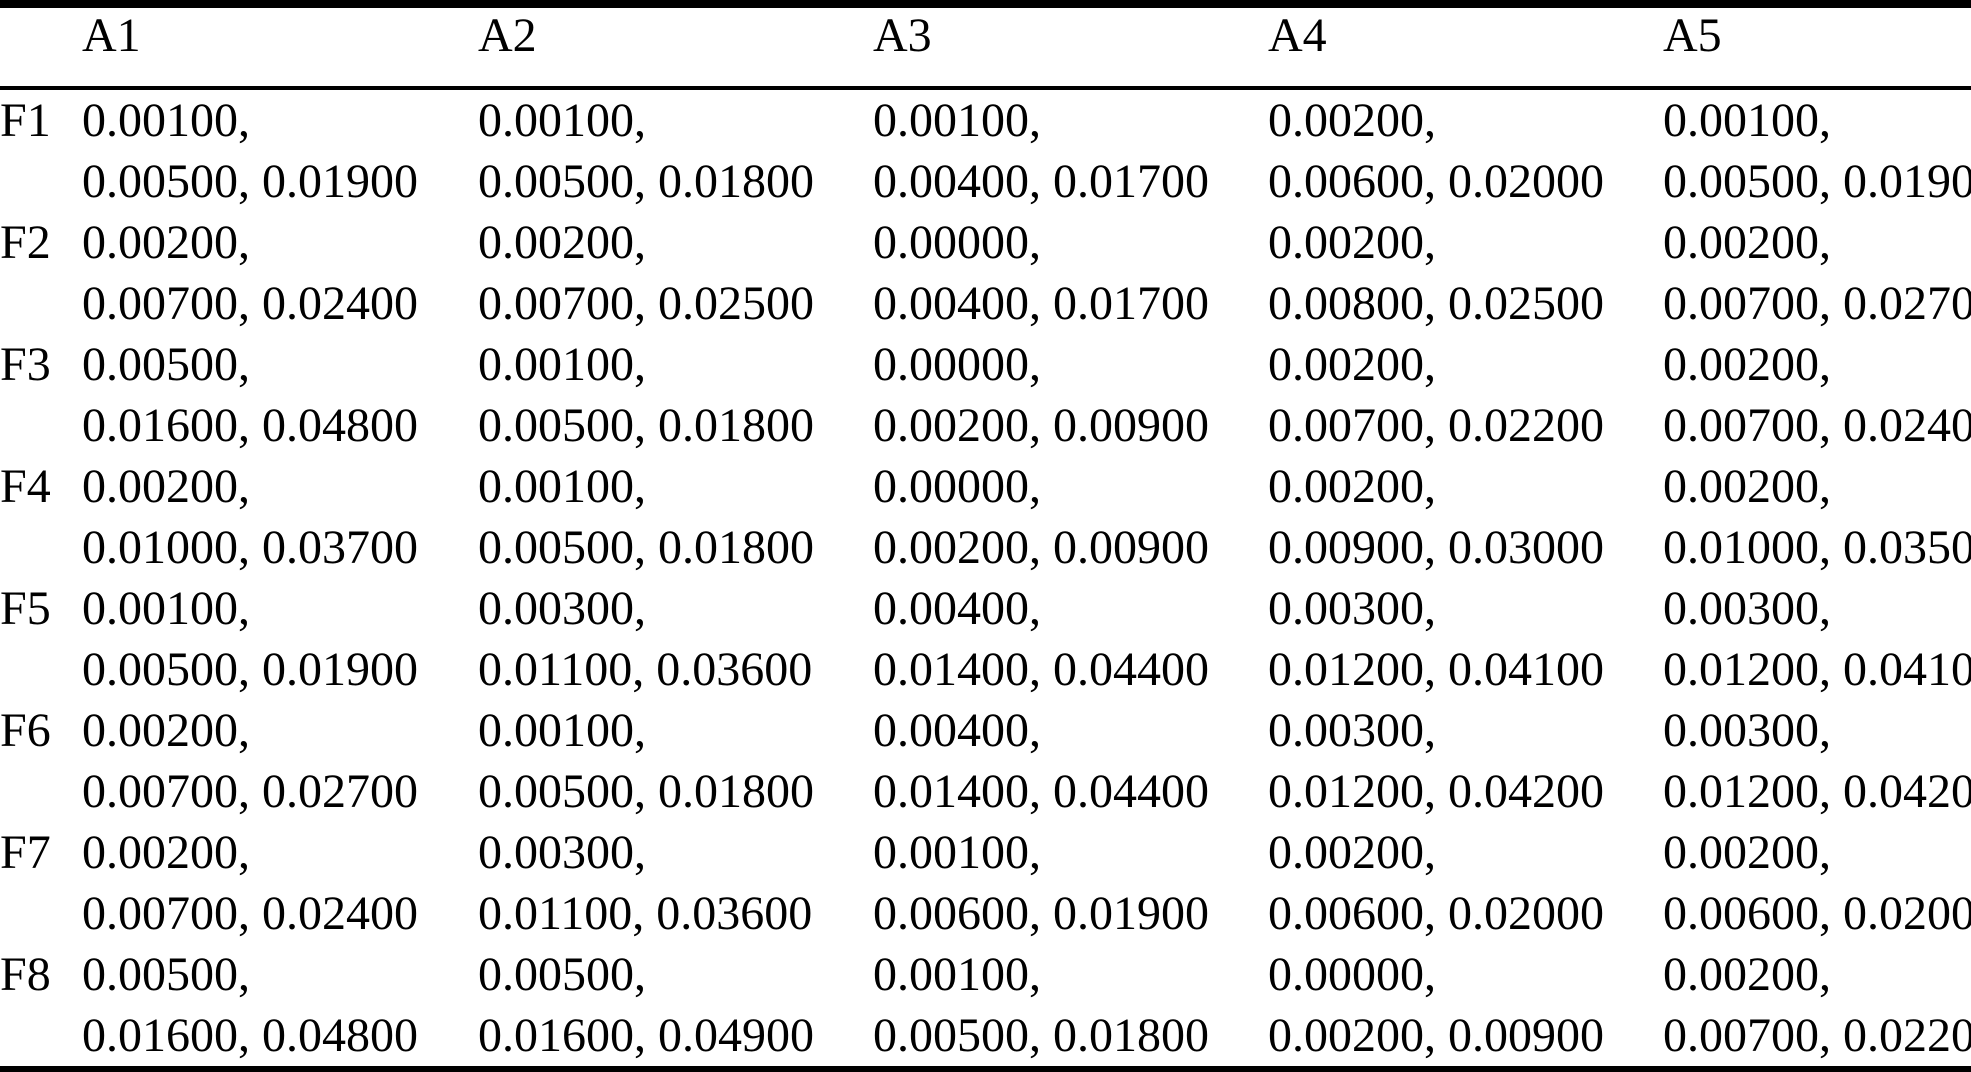  What do you see at coordinates (1070, 883) in the screenshot?
I see `table-cell: 0.00100, 0.00600, 0.01900` at bounding box center [1070, 883].